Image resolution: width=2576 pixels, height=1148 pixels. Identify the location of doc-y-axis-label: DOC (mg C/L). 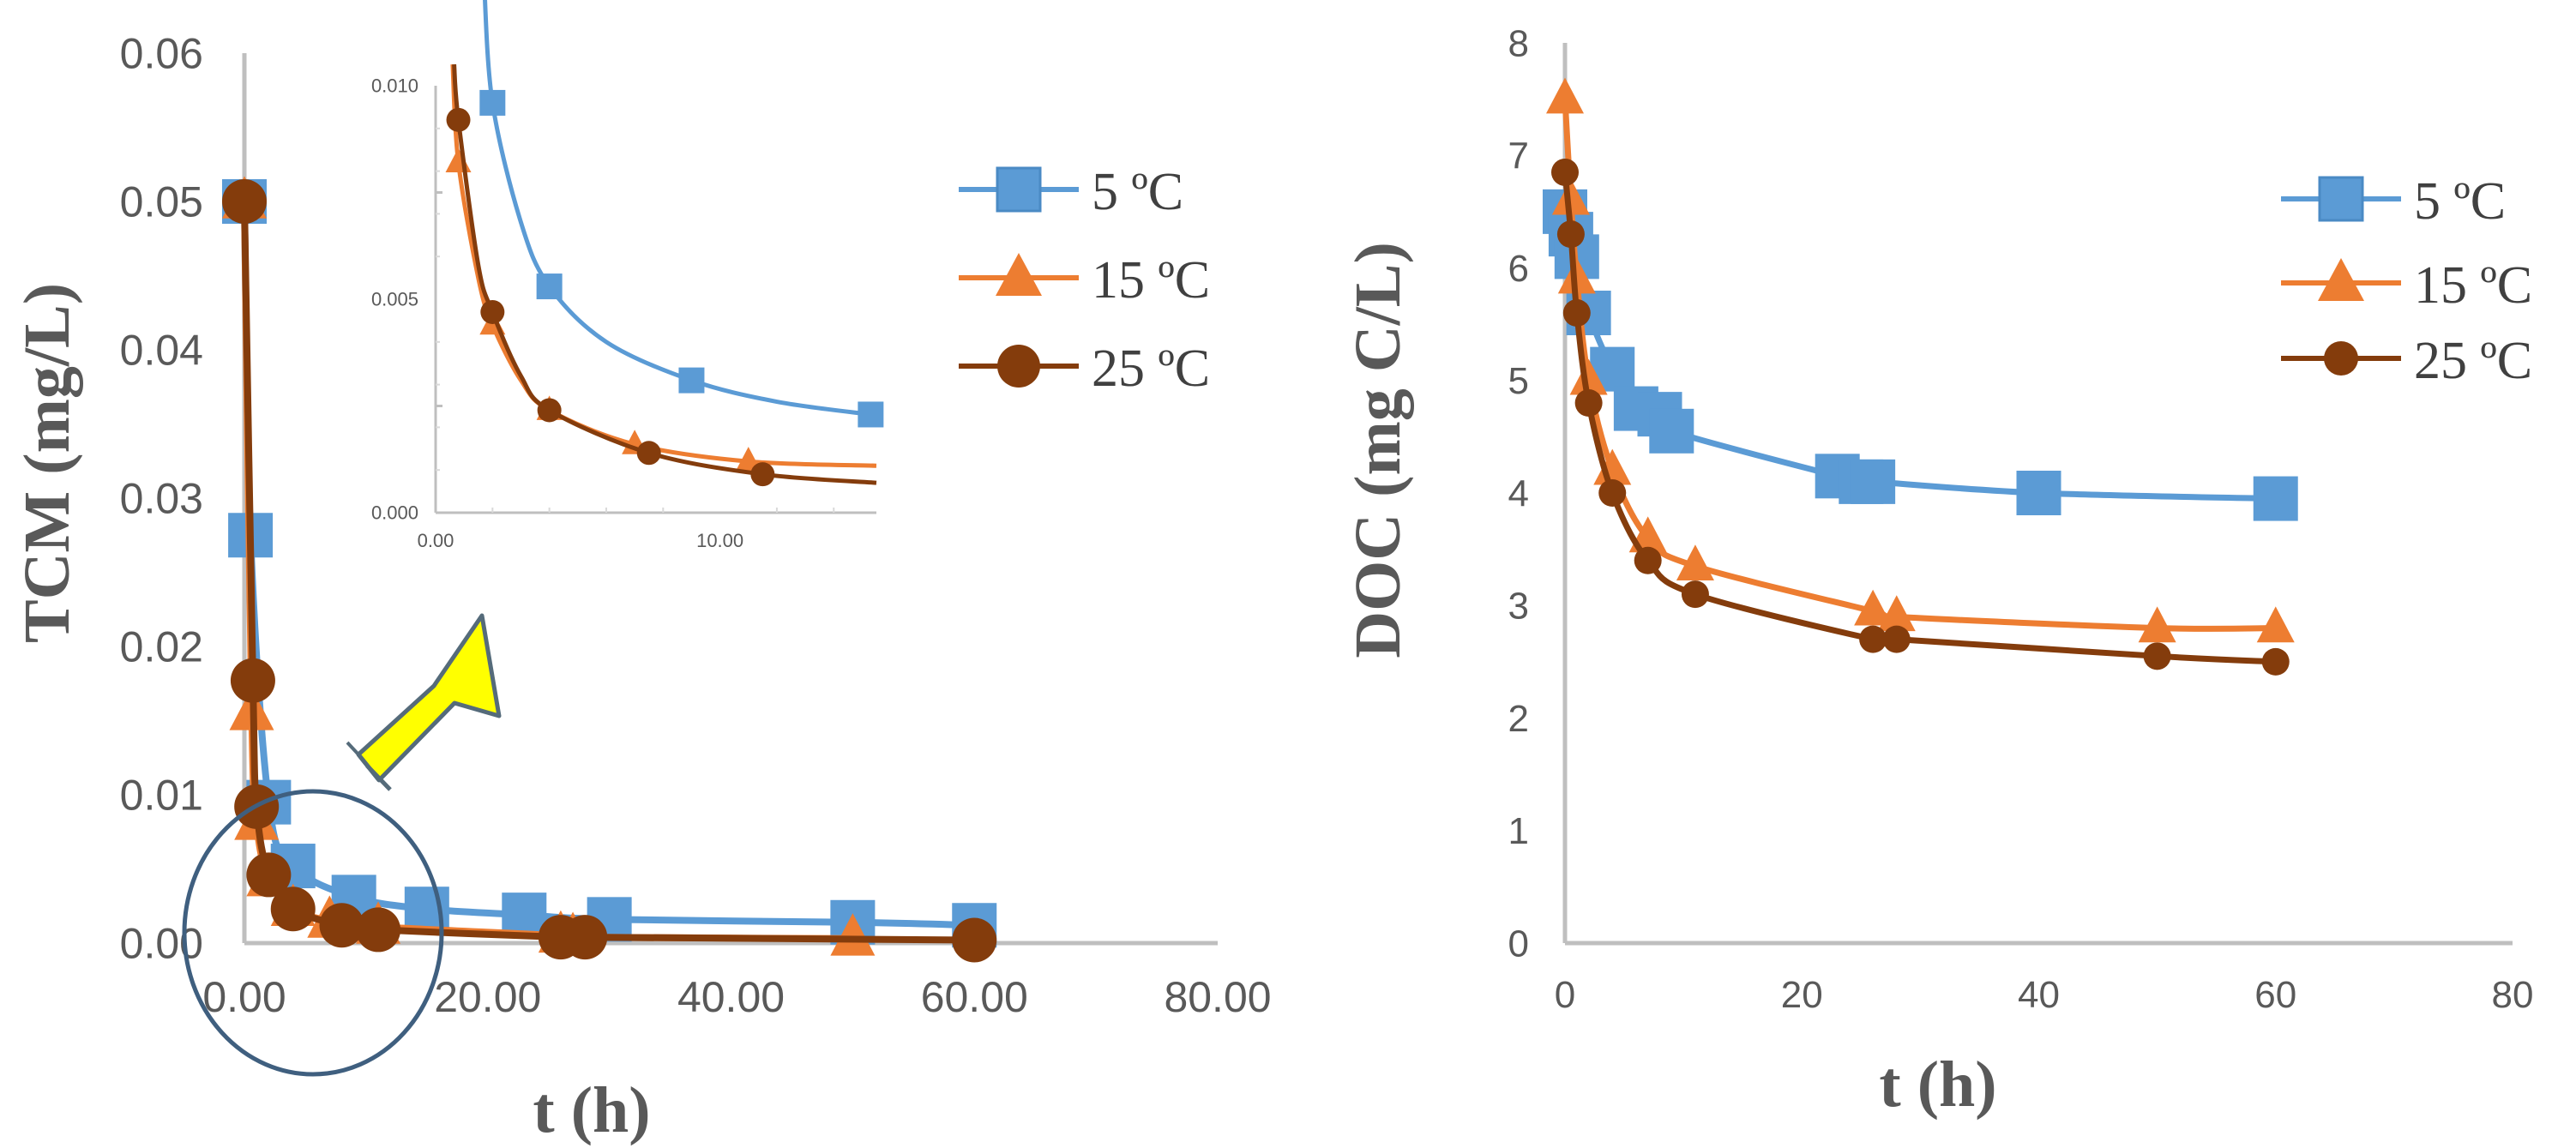
(1378, 450).